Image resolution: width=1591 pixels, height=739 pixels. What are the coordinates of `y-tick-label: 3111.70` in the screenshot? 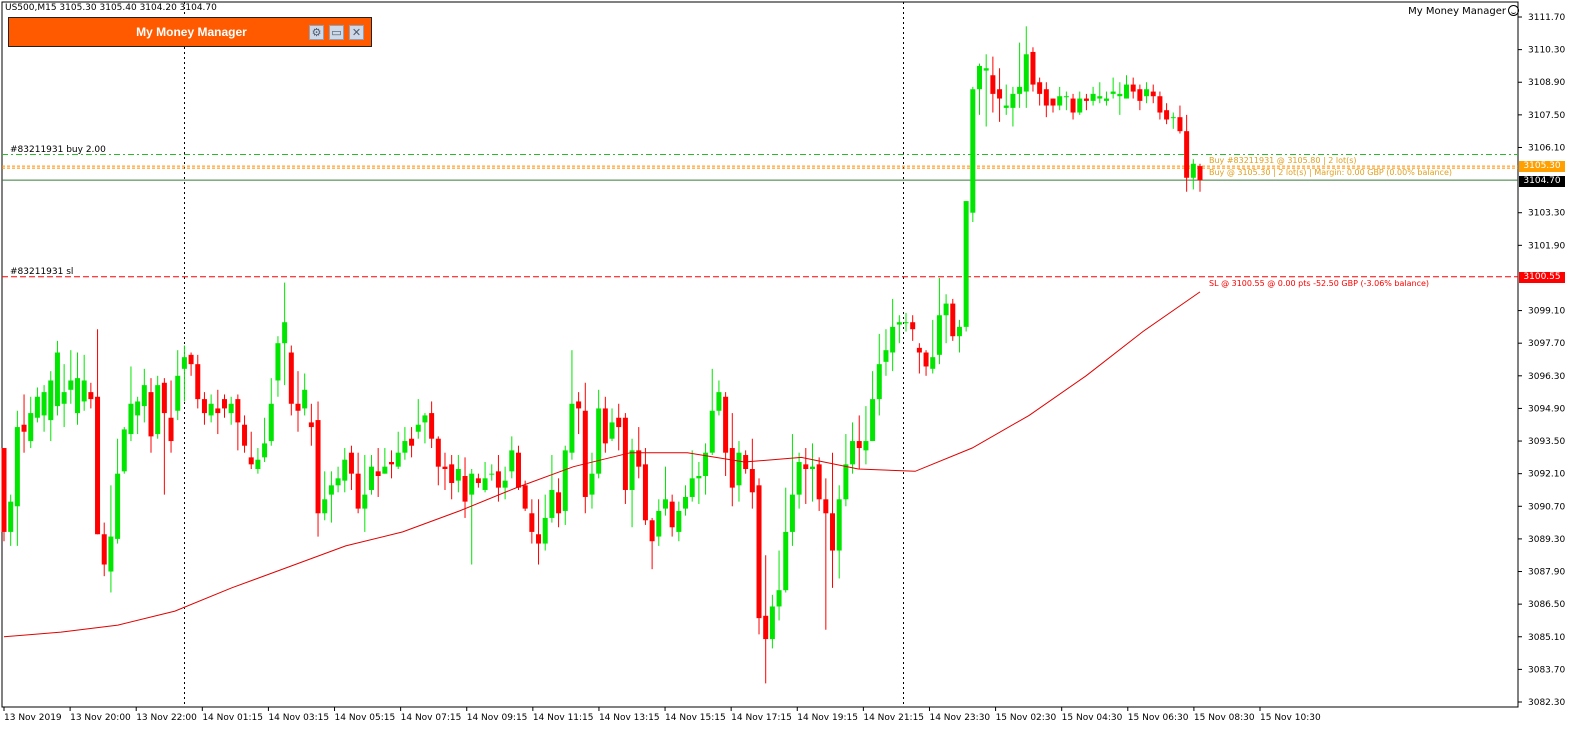 It's located at (1546, 18).